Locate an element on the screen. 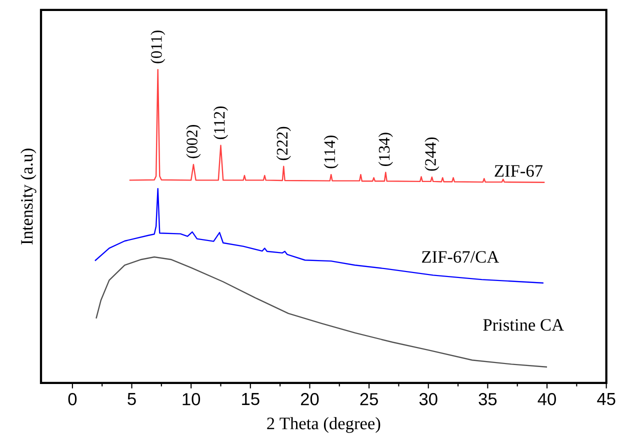 The image size is (617, 442). annotation: (244) is located at coordinates (432, 154).